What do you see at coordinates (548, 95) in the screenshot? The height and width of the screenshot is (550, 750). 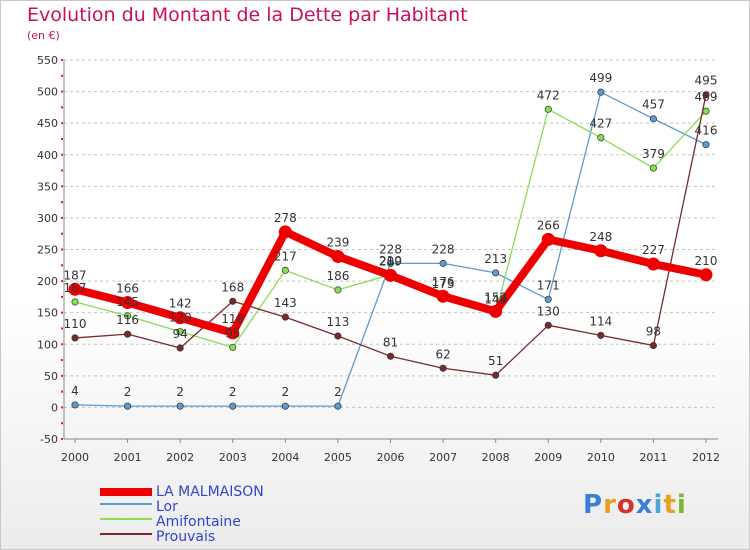 I see `data-label-amifontaine: 472` at bounding box center [548, 95].